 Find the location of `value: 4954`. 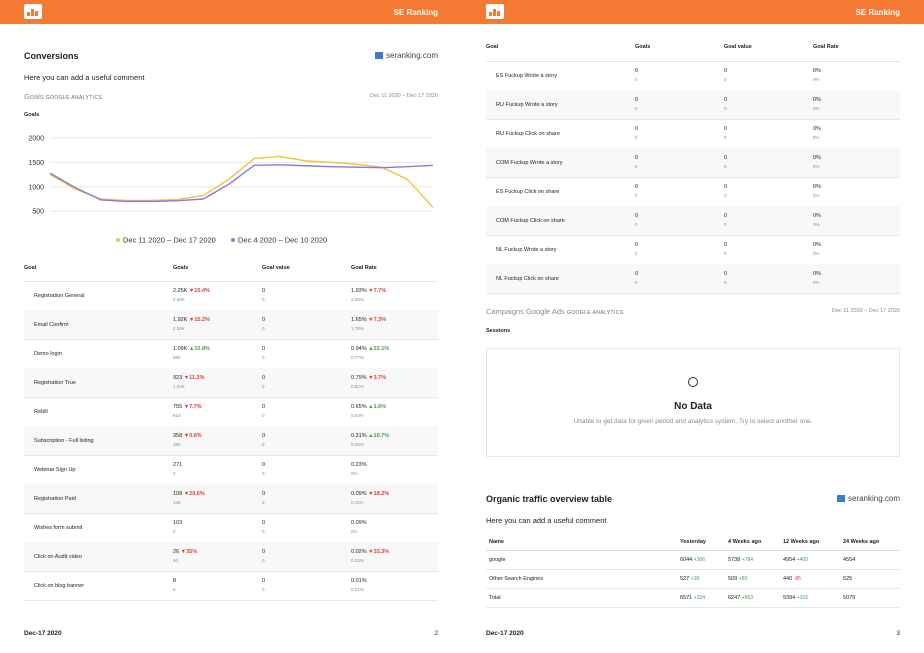

value: 4954 is located at coordinates (789, 560).